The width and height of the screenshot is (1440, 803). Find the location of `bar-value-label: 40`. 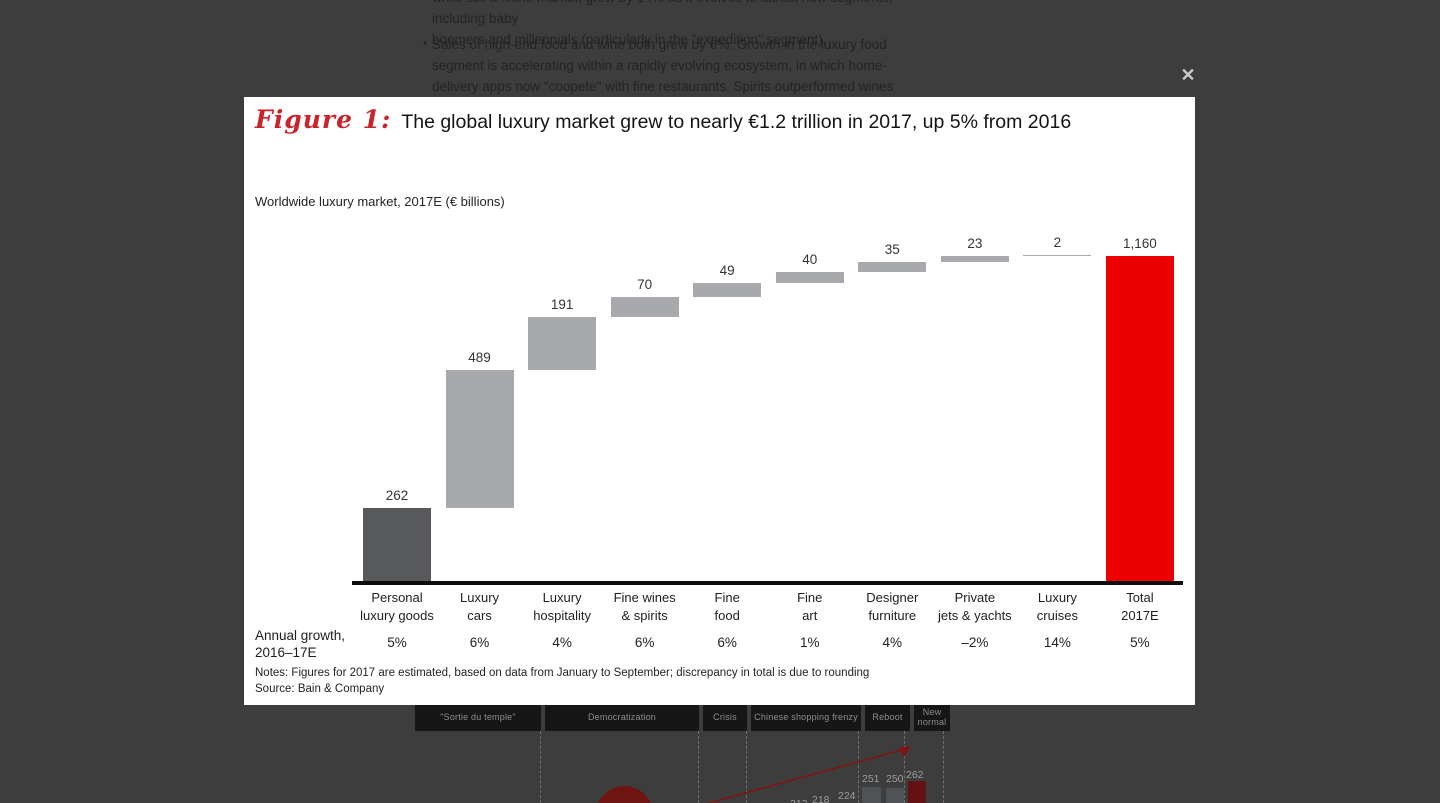

bar-value-label: 40 is located at coordinates (810, 260).